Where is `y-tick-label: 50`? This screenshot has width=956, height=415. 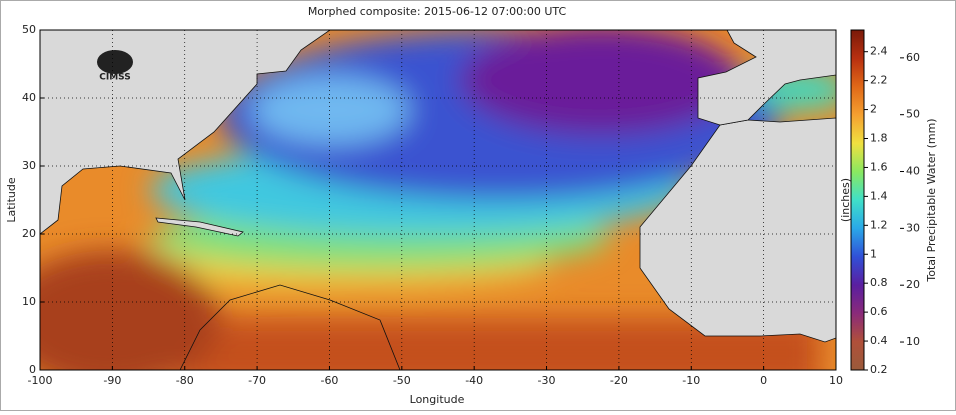
y-tick-label: 50 is located at coordinates (29, 29).